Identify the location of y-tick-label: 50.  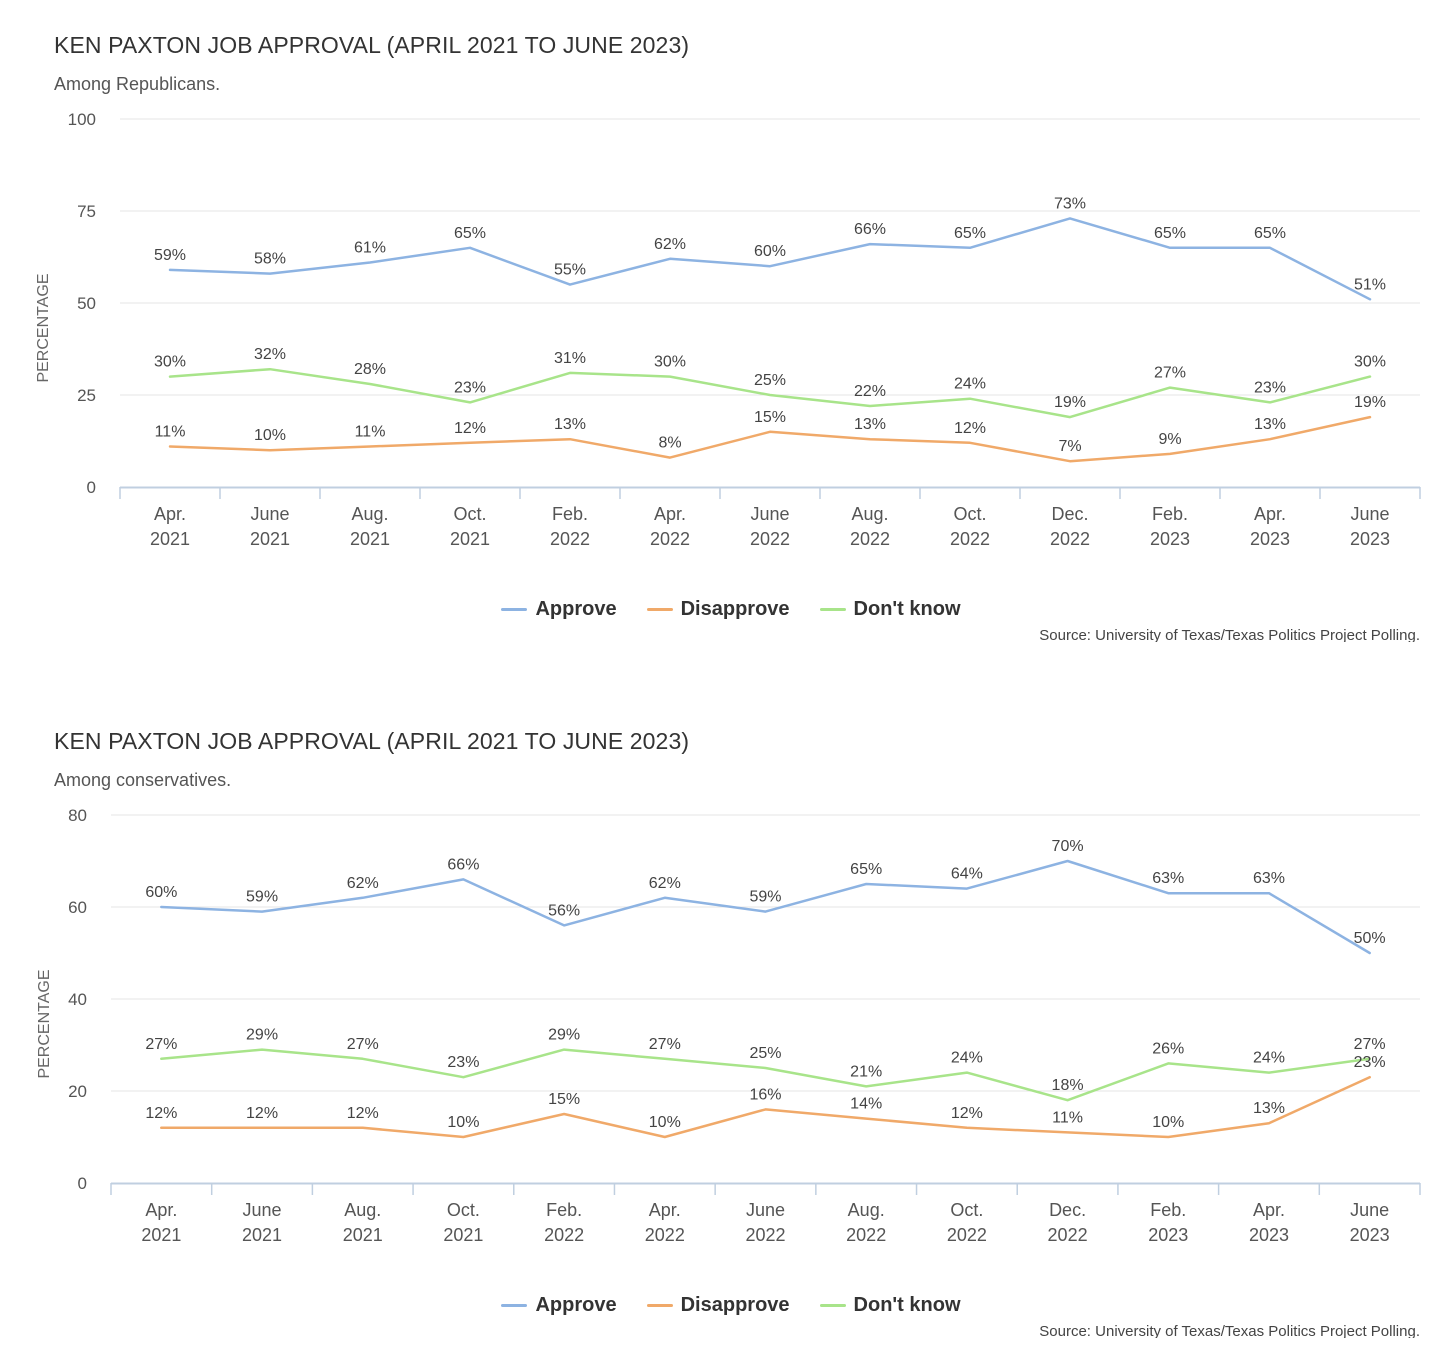
(86, 303).